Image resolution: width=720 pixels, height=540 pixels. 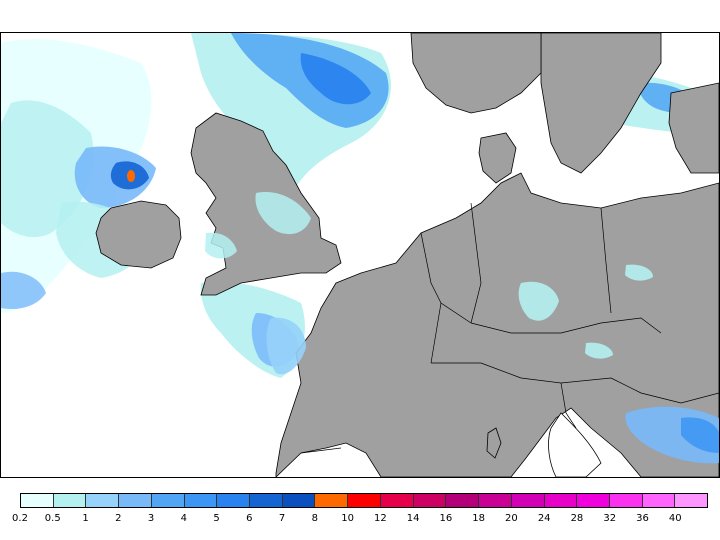 I want to click on precip-patch-brittany, so click(x=286, y=346).